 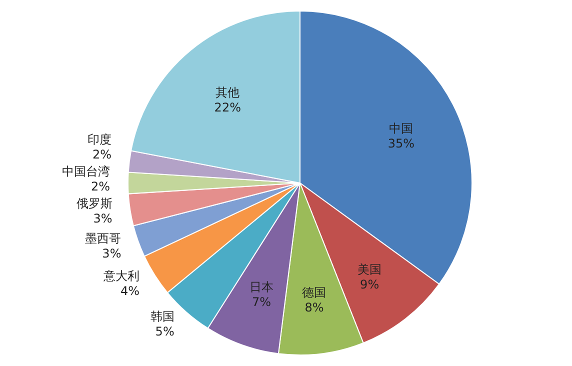 I want to click on data-label: 8%, so click(x=314, y=307).